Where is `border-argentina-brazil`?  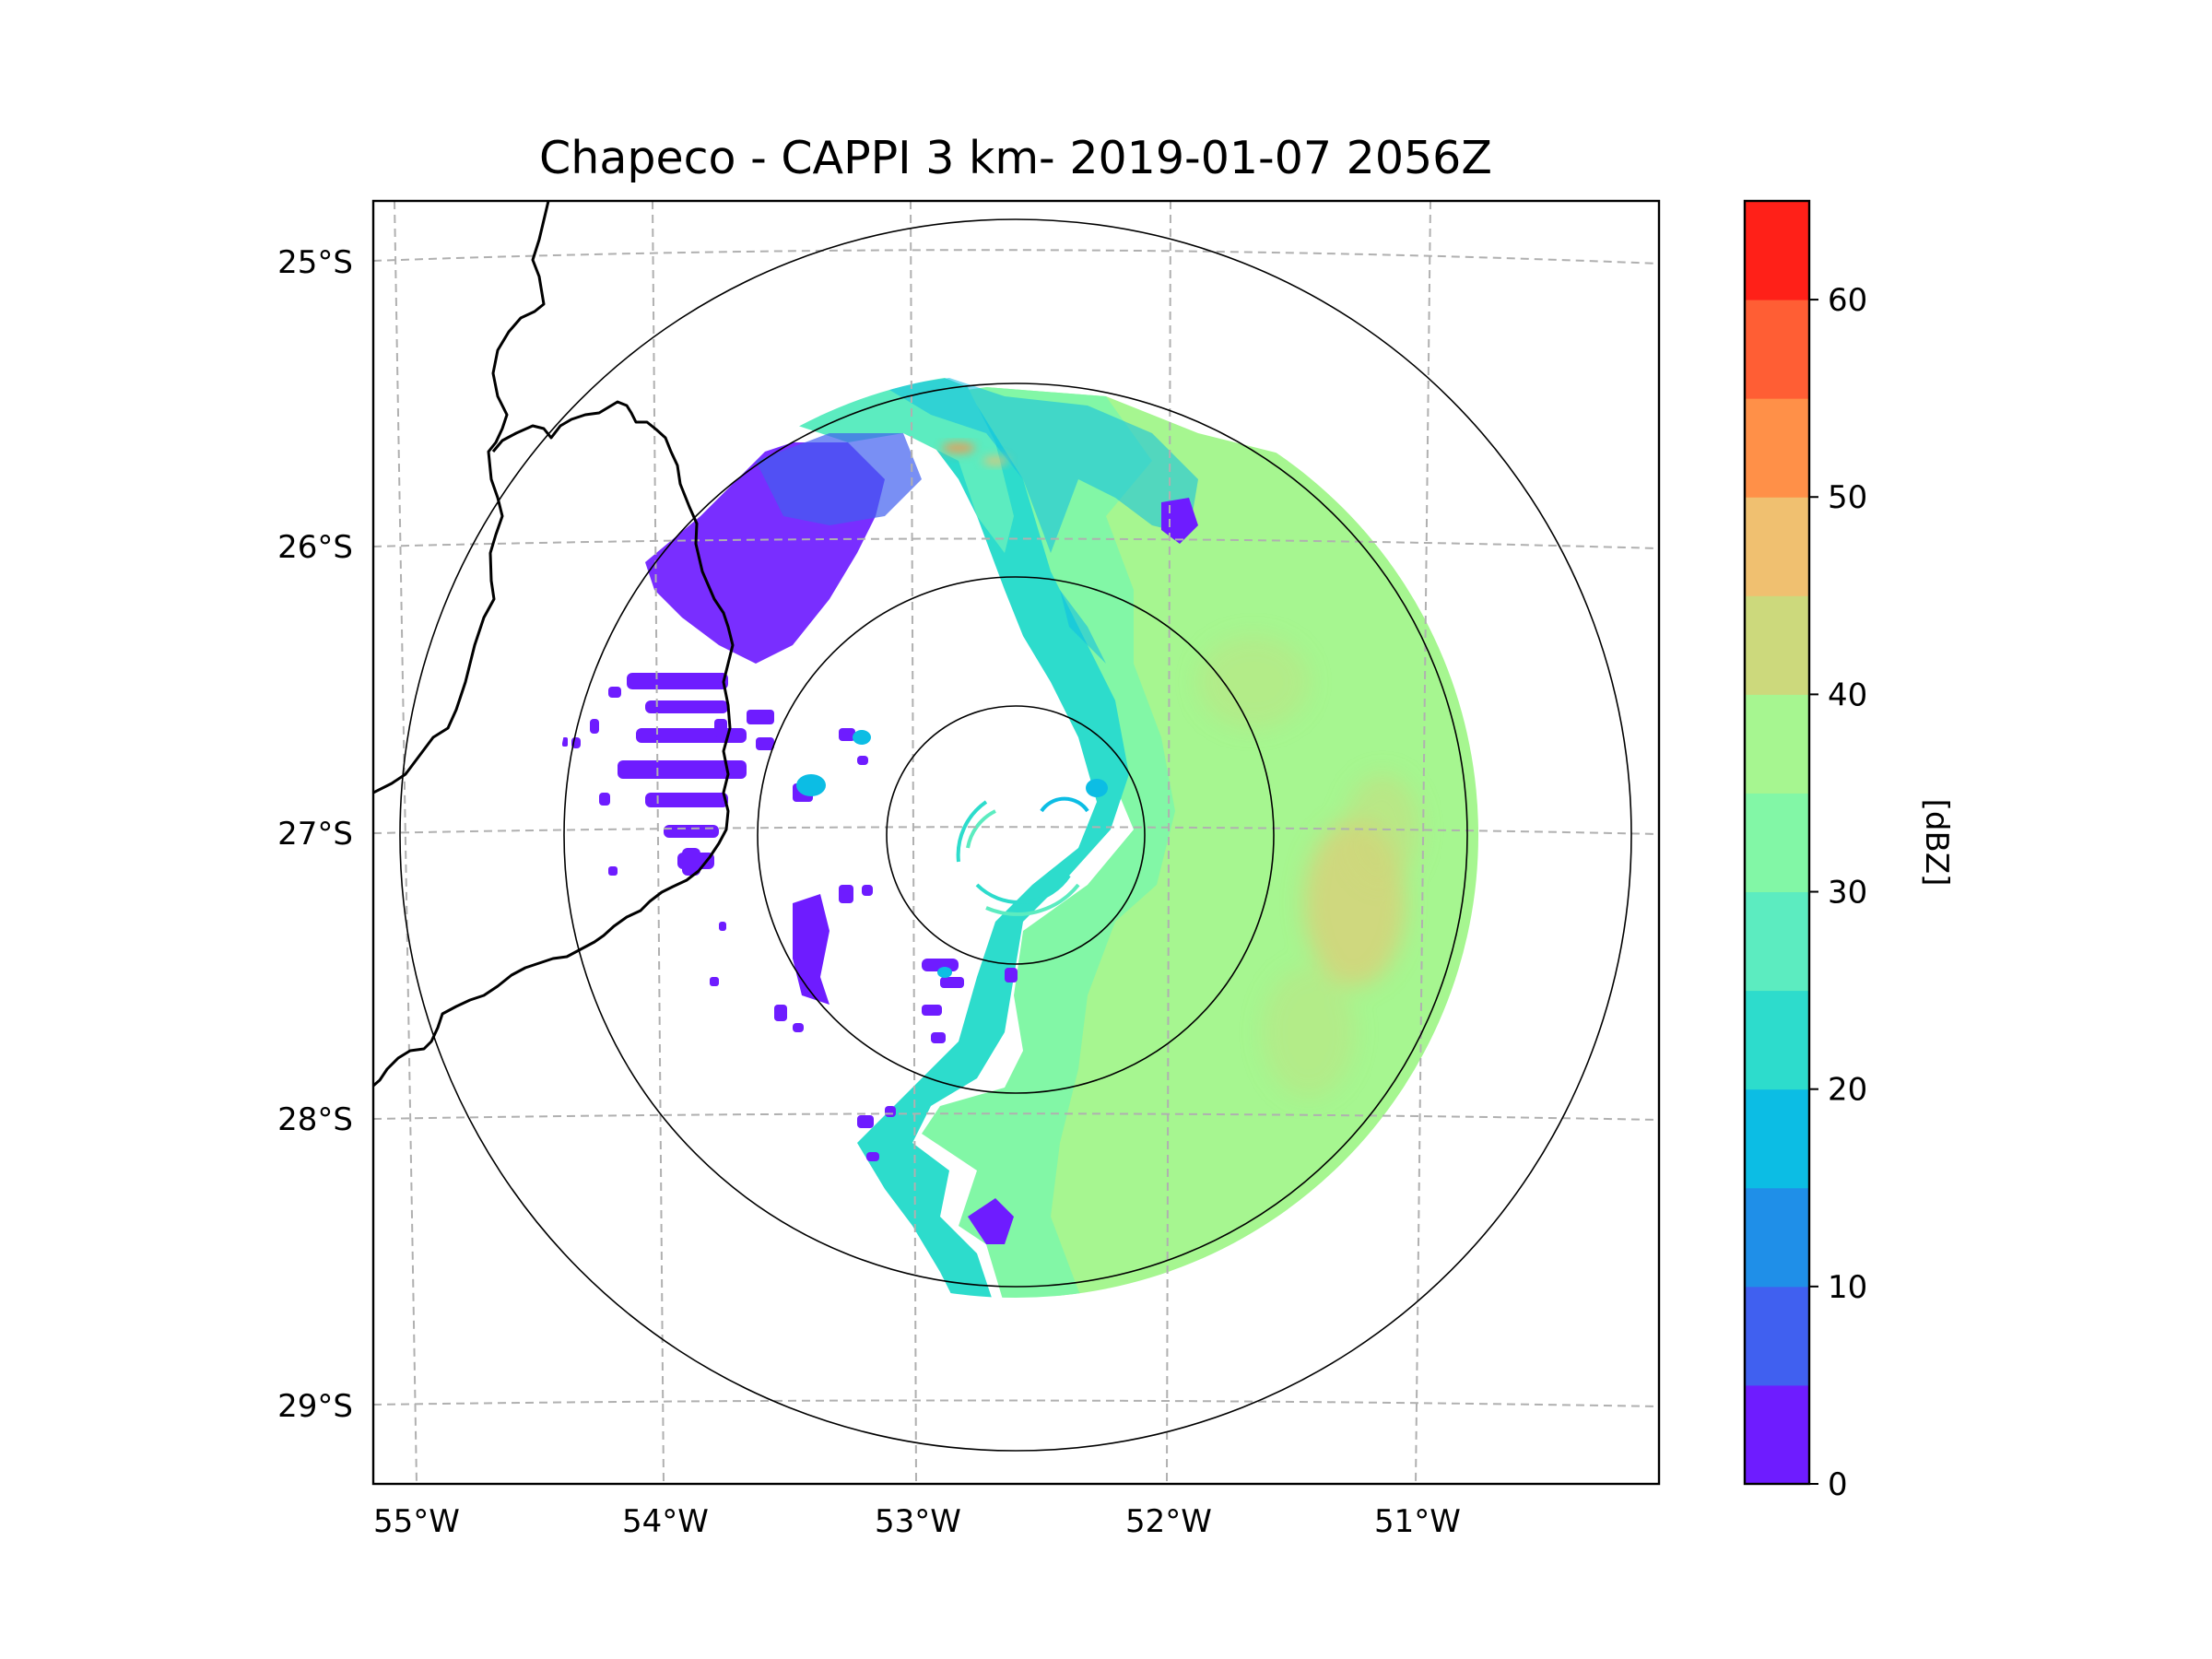 border-argentina-brazil is located at coordinates (461, 497).